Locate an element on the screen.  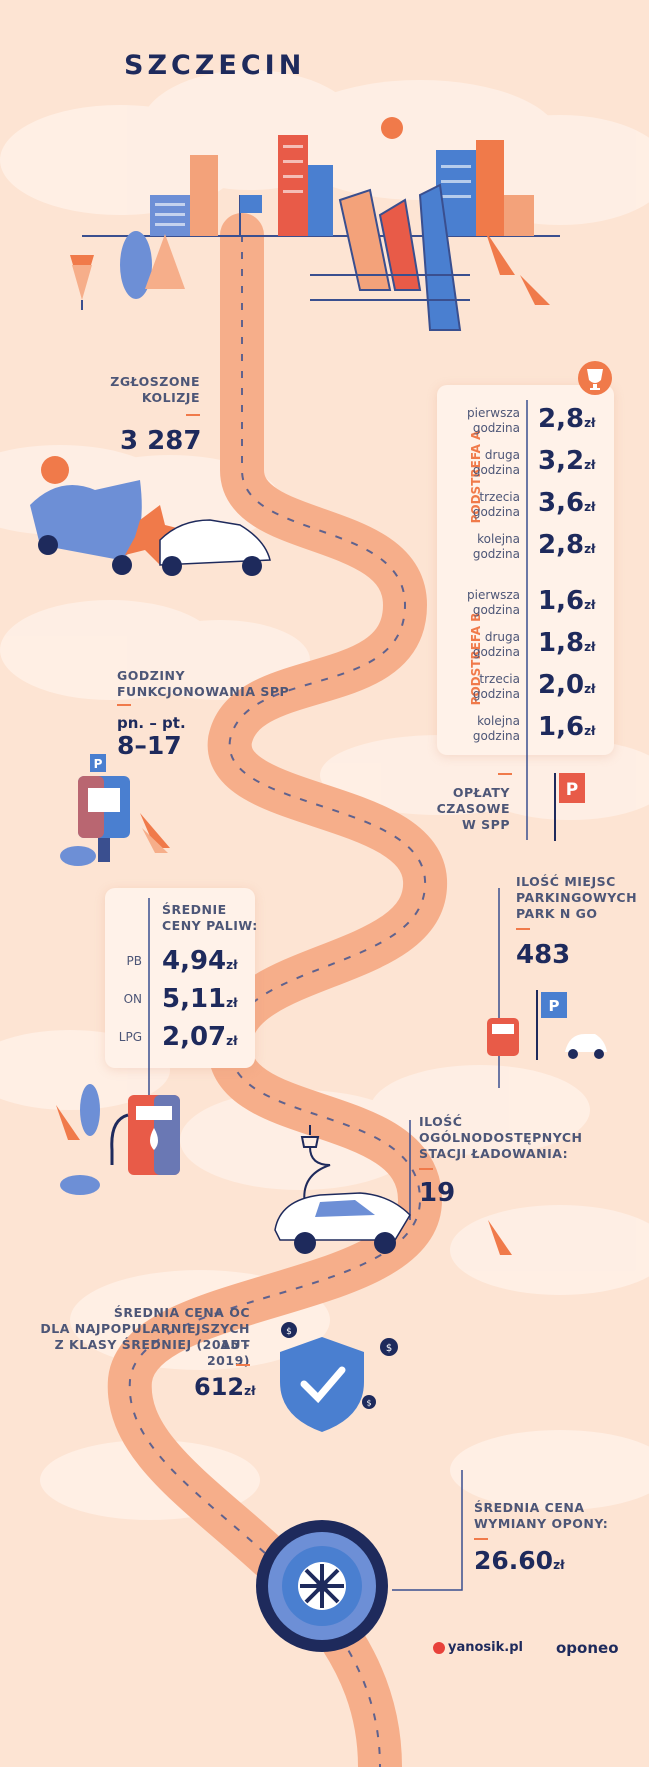
insurance-value-wrap: 612zł is located at coordinates (225, 1387).